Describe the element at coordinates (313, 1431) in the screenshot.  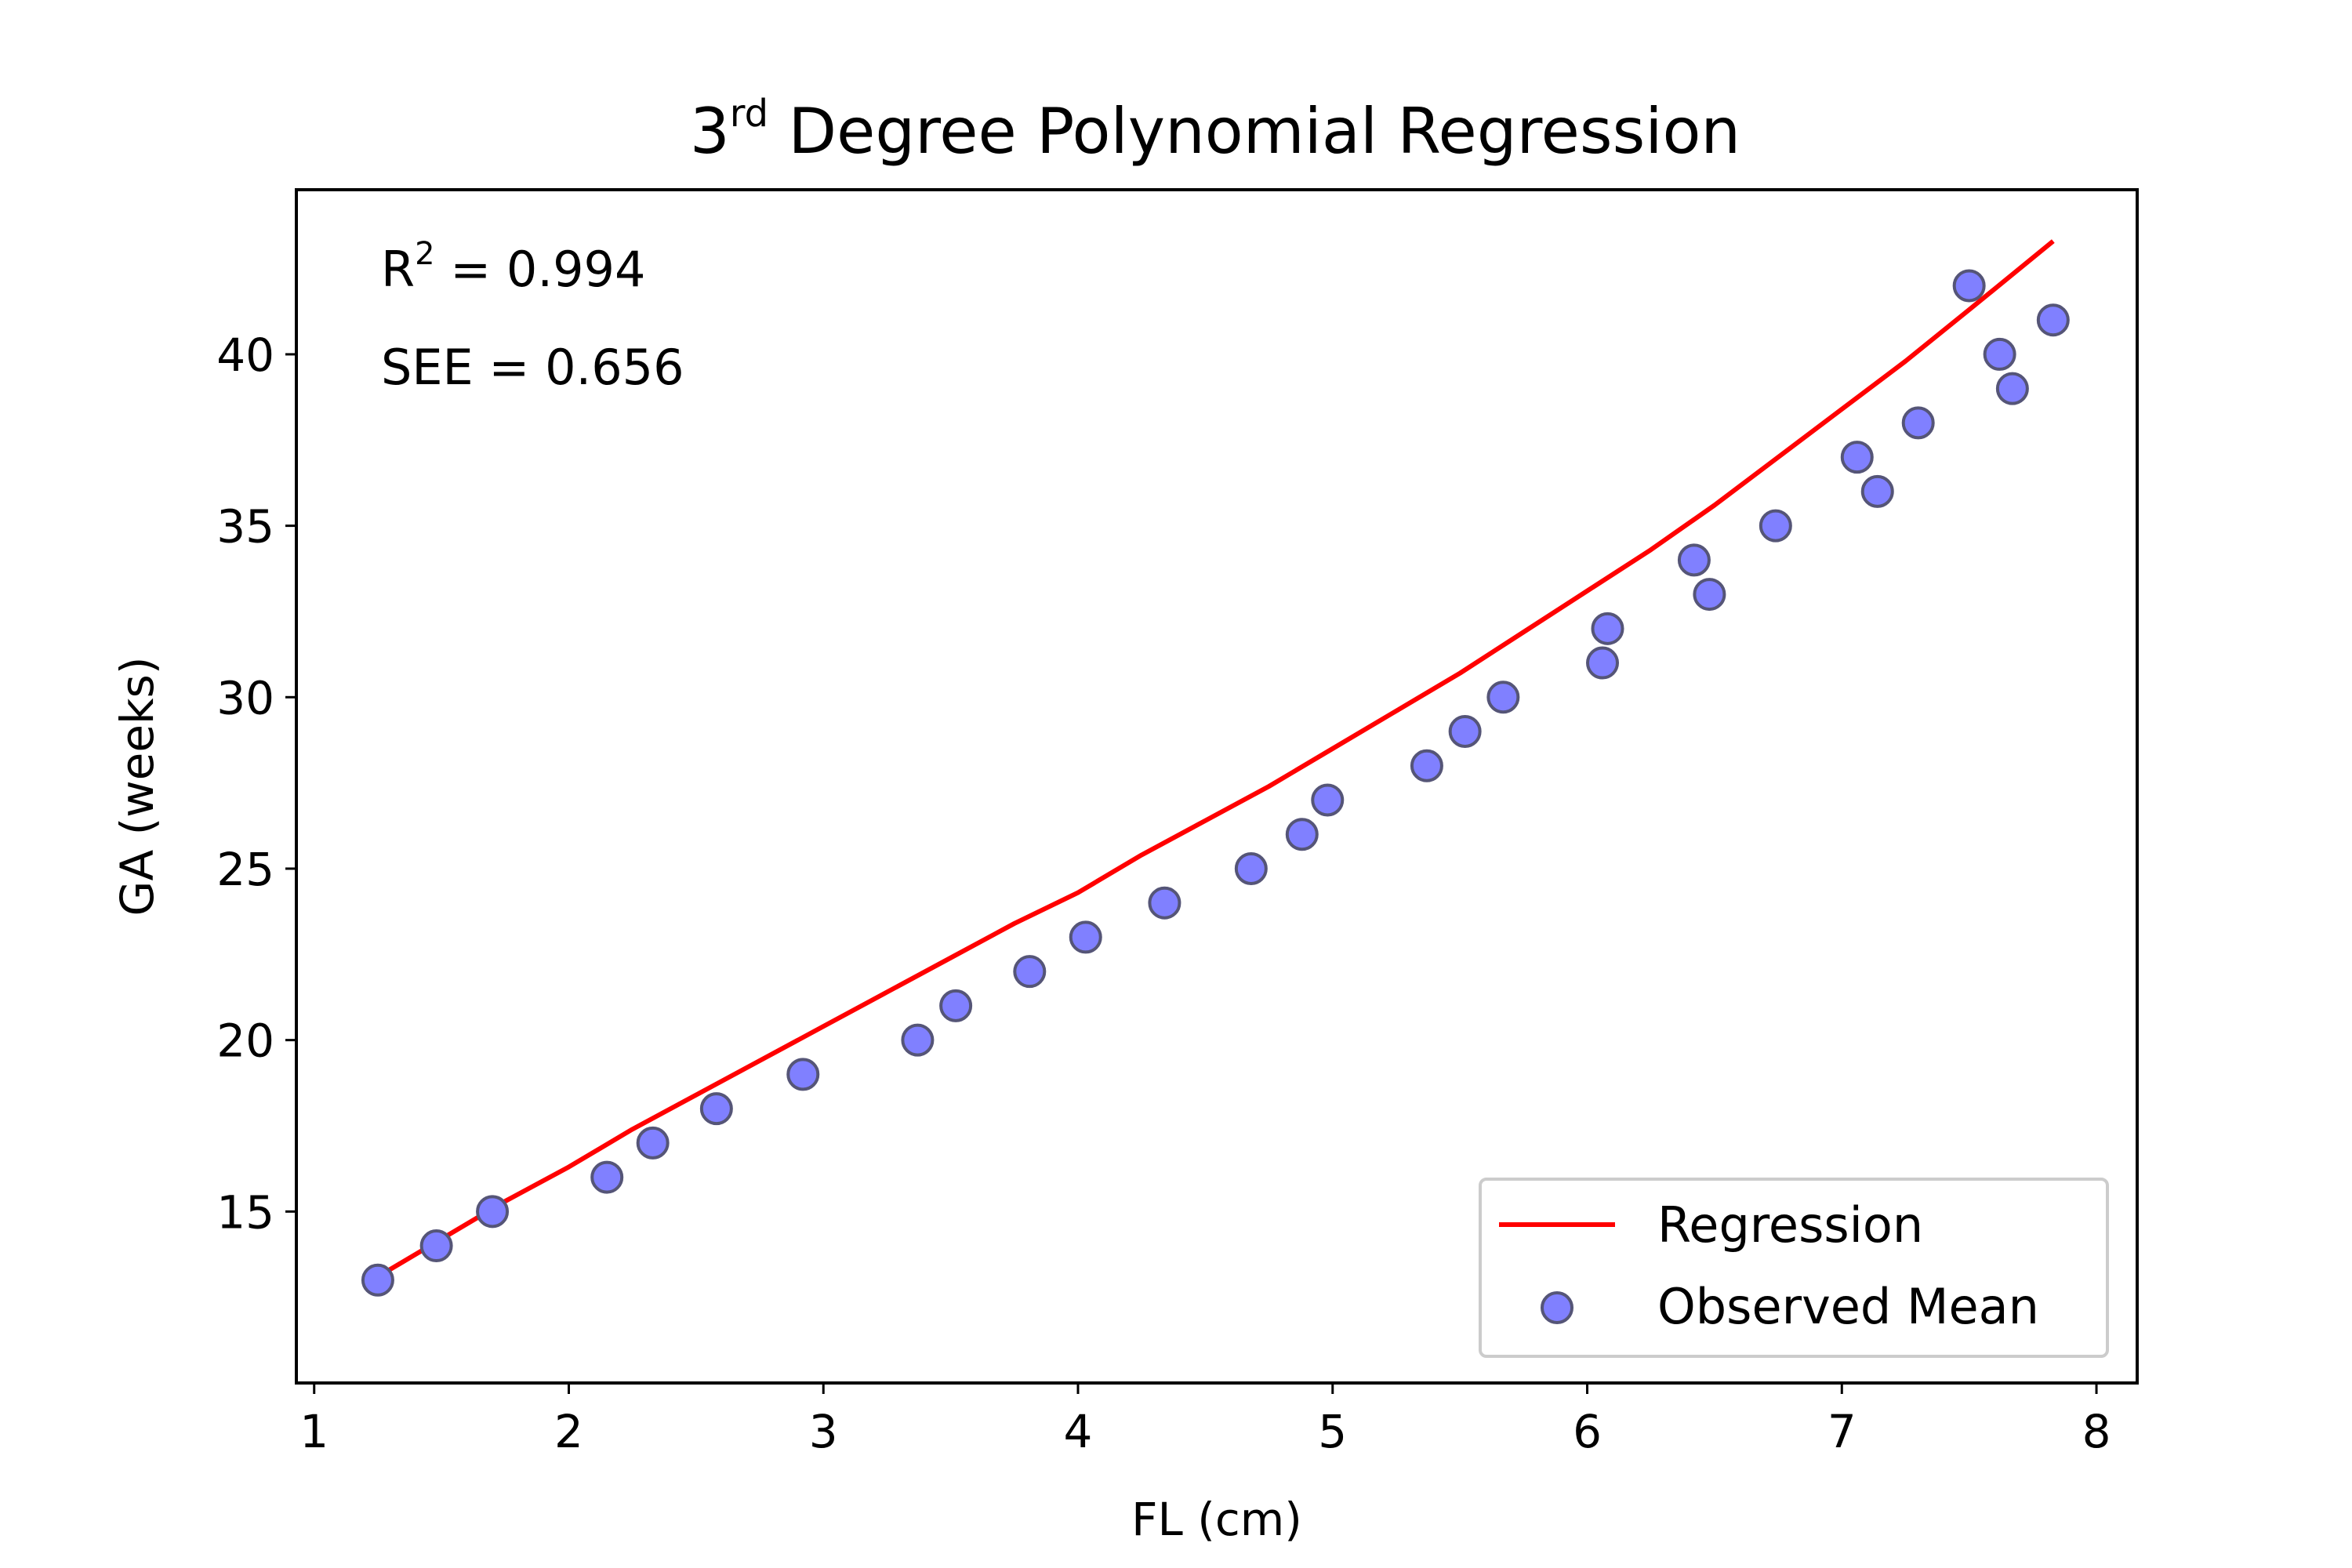
I see `x-tick-label: 1` at that location.